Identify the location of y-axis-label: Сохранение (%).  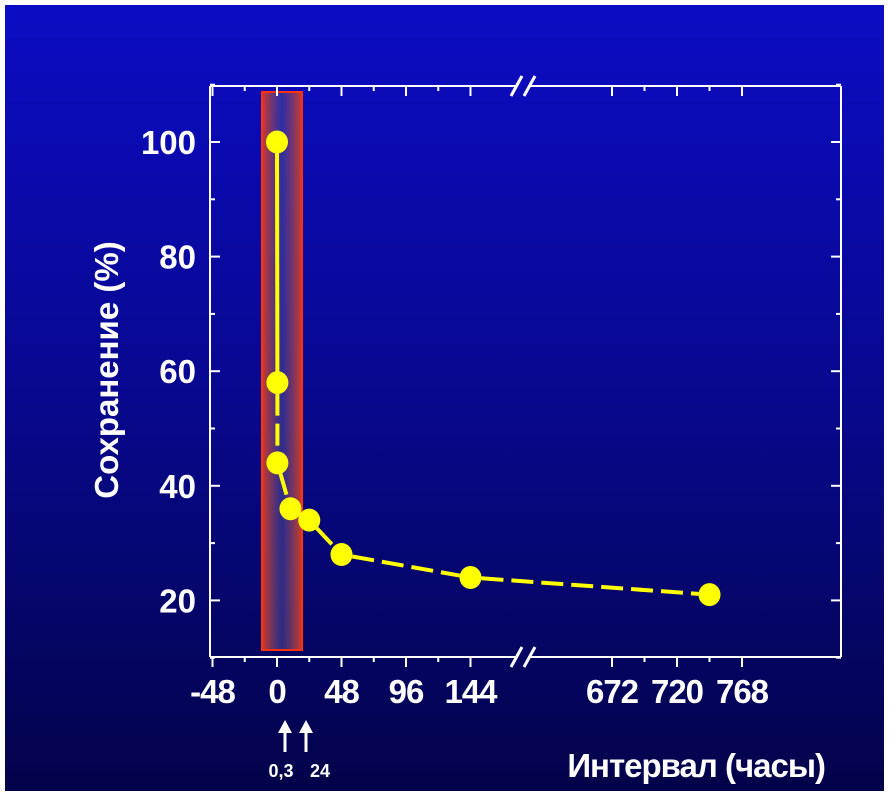
(106, 369).